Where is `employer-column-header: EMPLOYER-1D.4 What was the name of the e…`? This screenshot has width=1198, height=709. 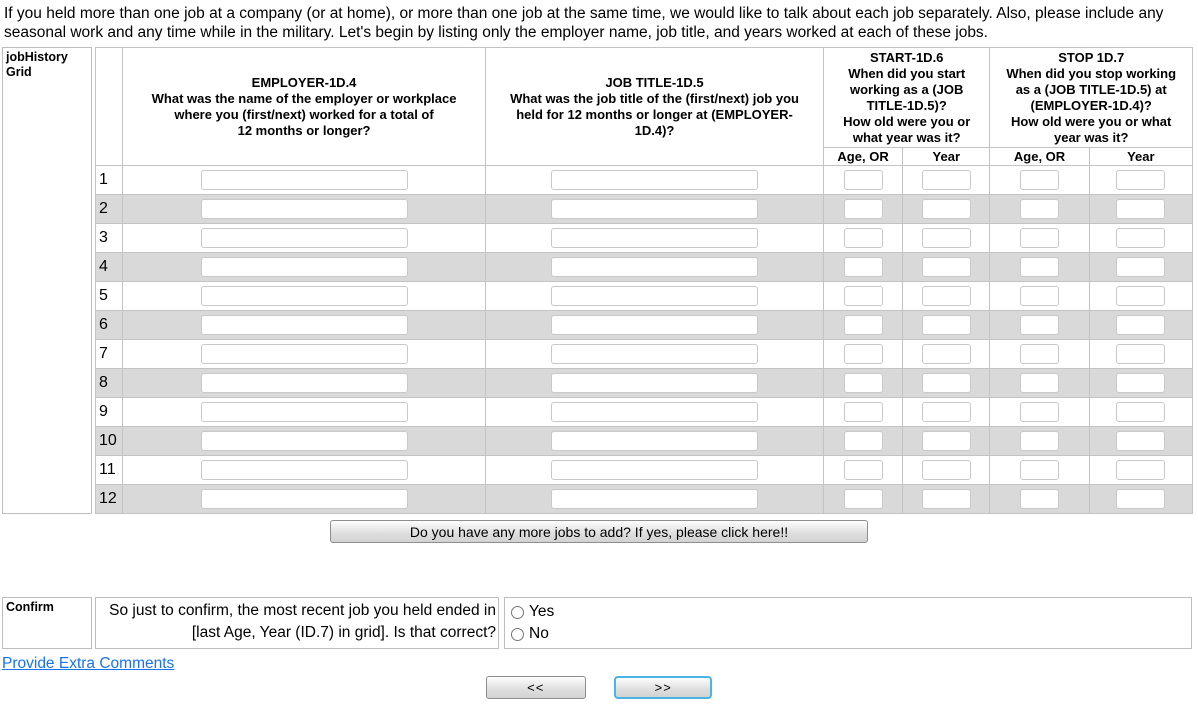
employer-column-header: EMPLOYER-1D.4 What was the name of the e… is located at coordinates (304, 106).